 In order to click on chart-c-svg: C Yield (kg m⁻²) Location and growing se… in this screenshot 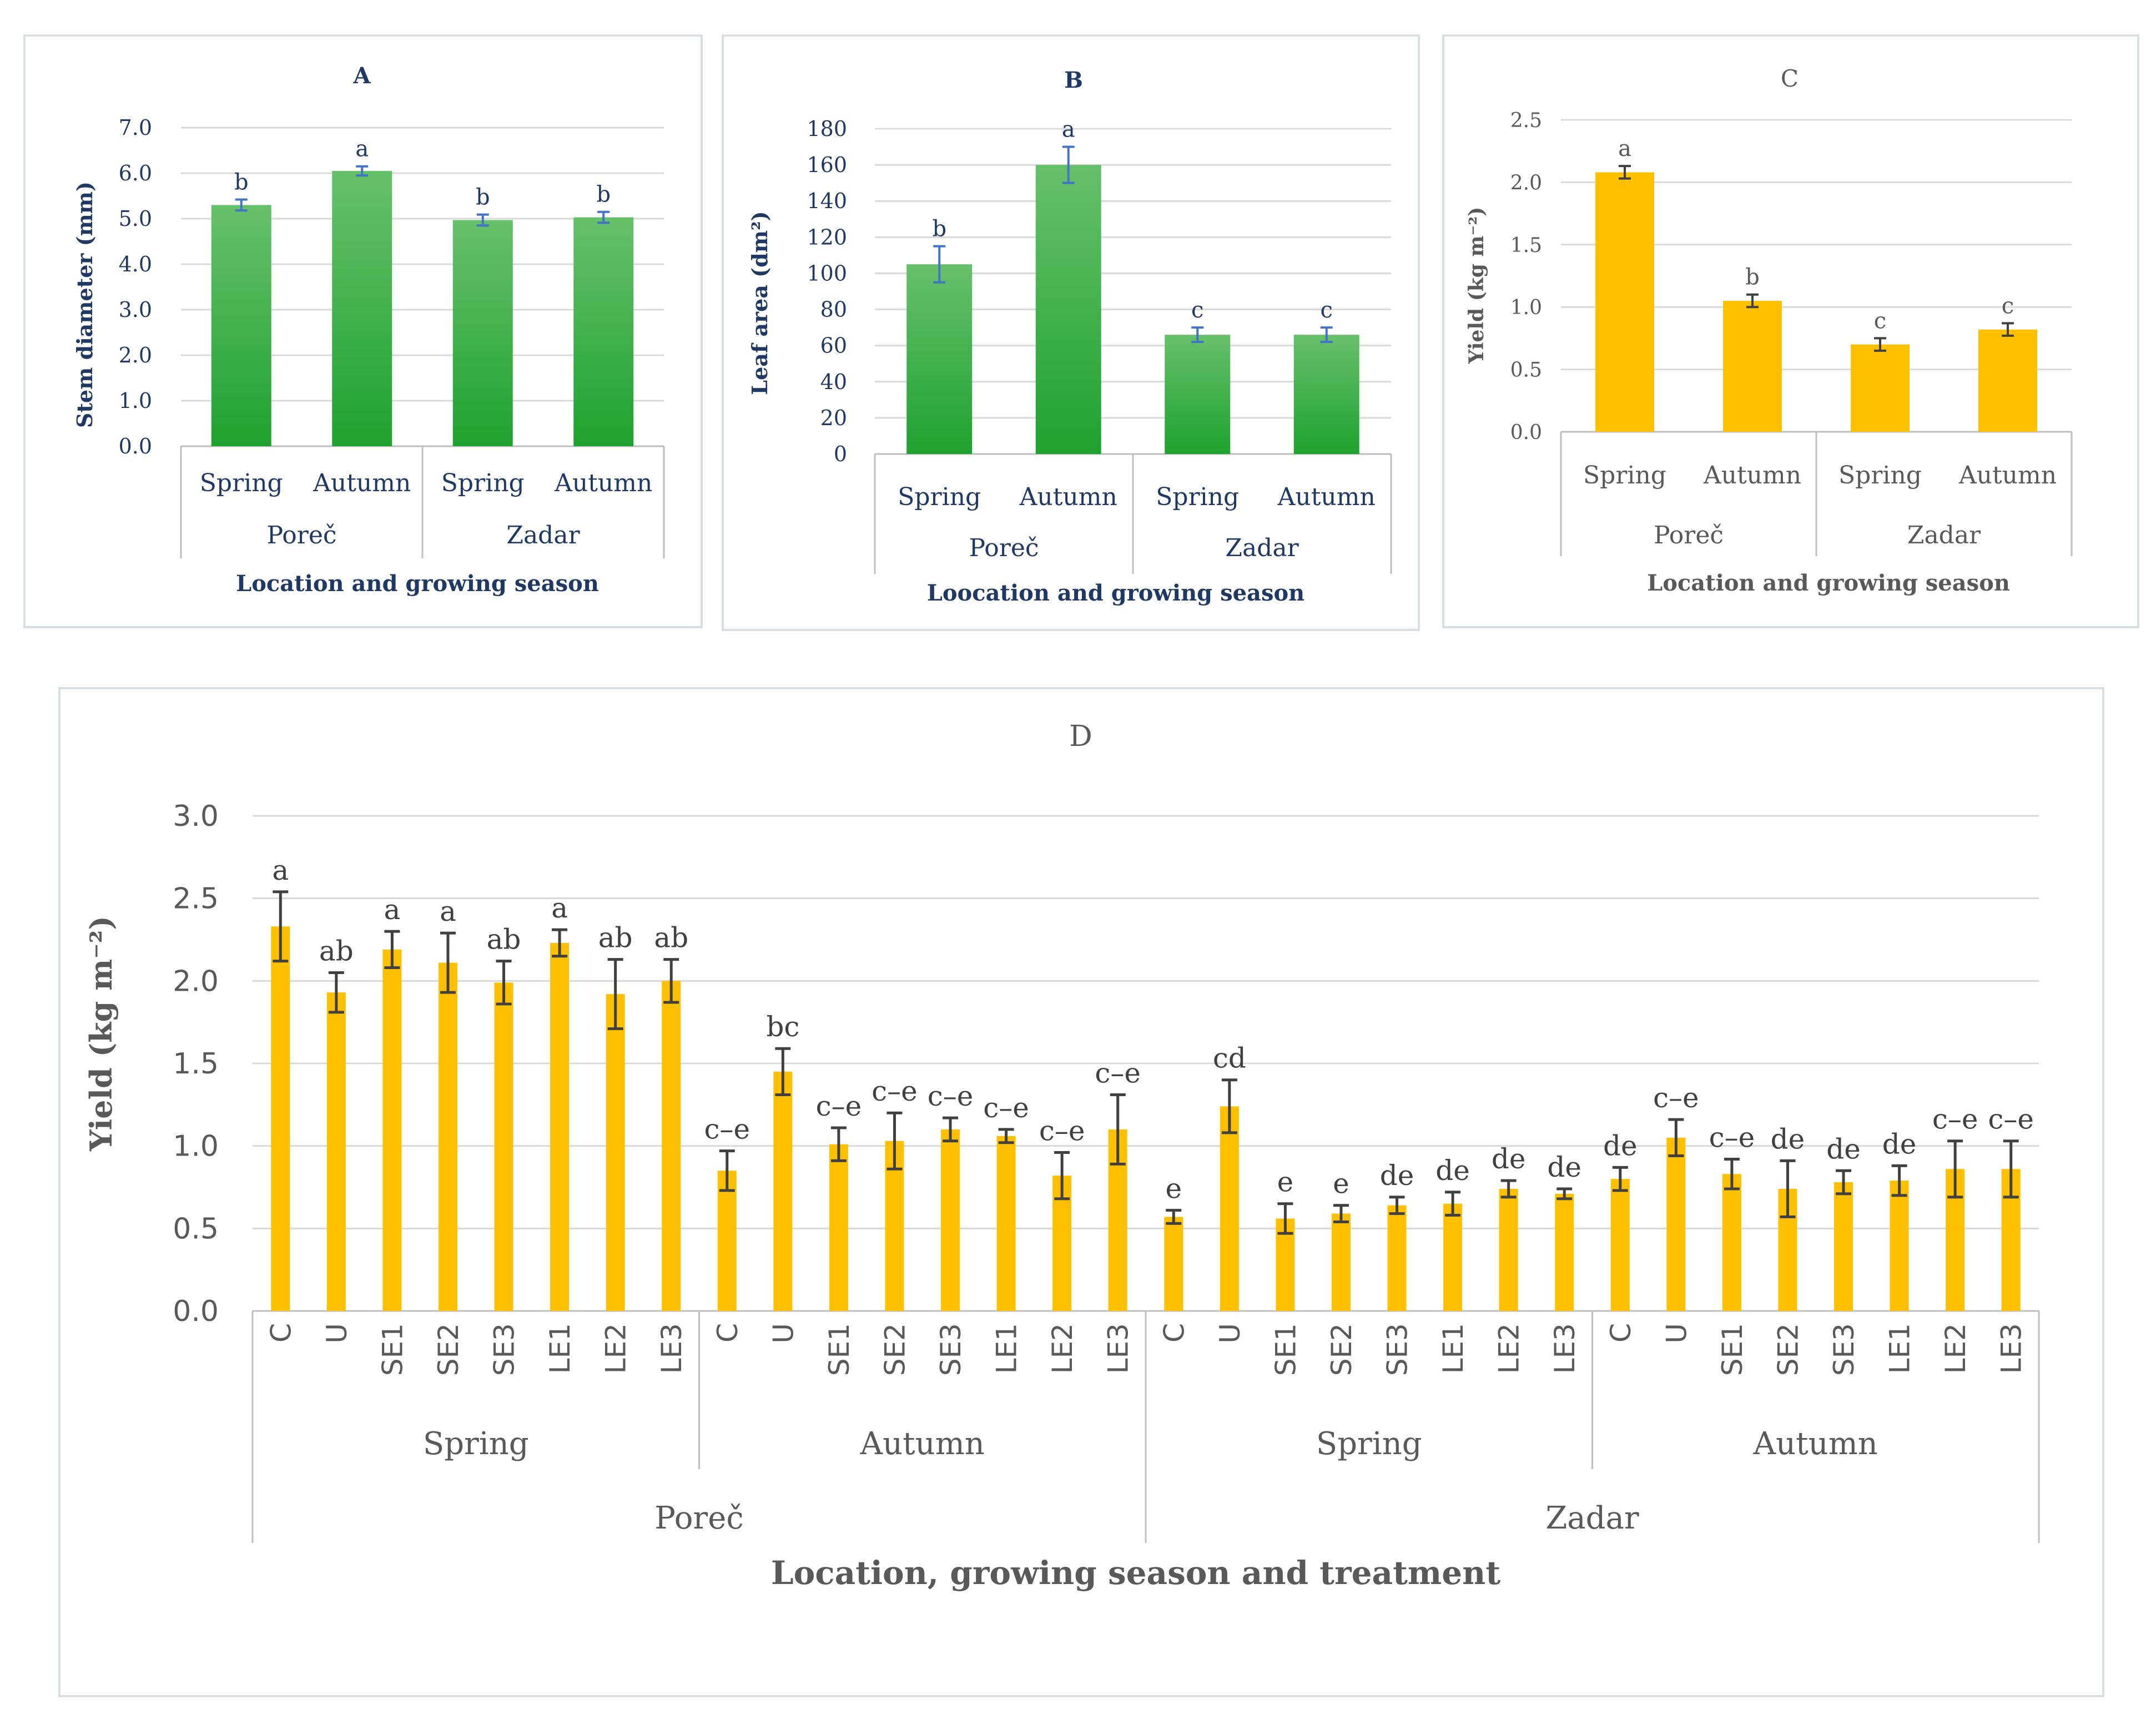, I will do `click(1769, 331)`.